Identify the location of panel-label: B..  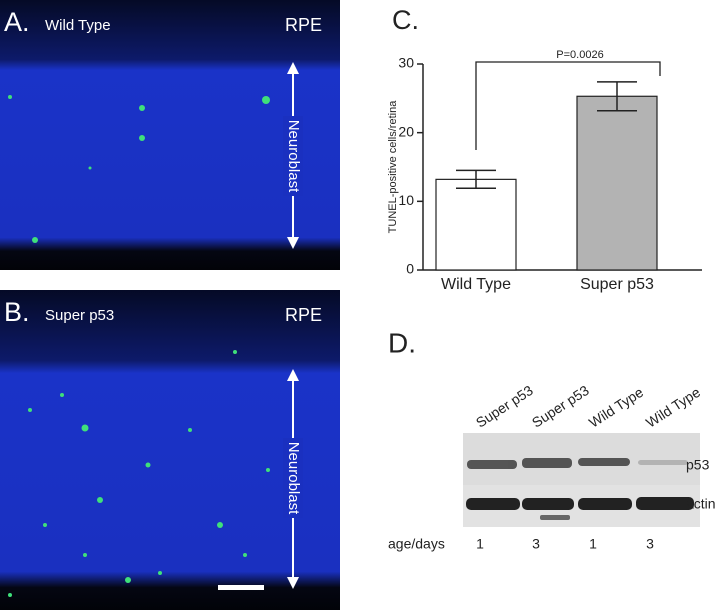
(17, 312).